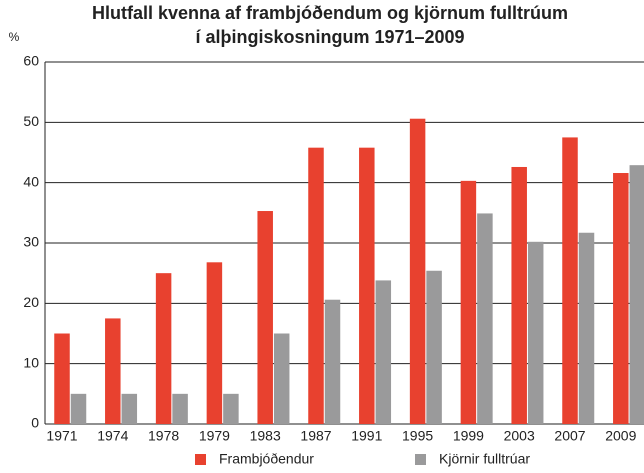  I want to click on y-tick-label: 30, so click(31, 242).